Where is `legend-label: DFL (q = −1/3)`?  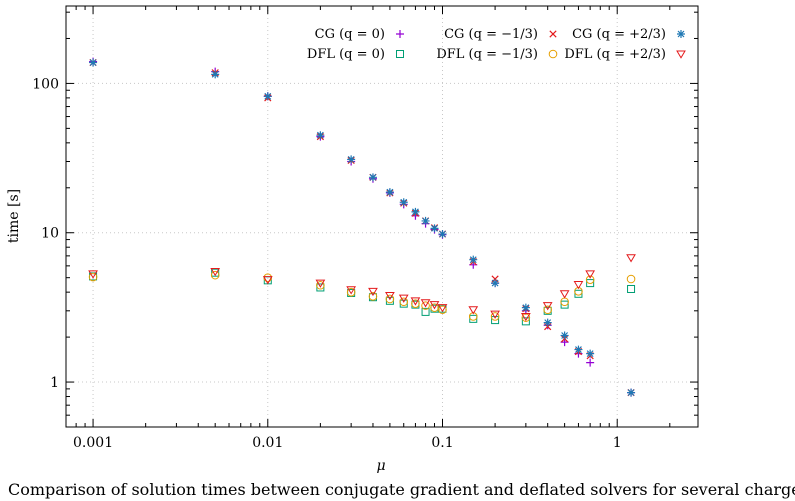
legend-label: DFL (q = −1/3) is located at coordinates (487, 54).